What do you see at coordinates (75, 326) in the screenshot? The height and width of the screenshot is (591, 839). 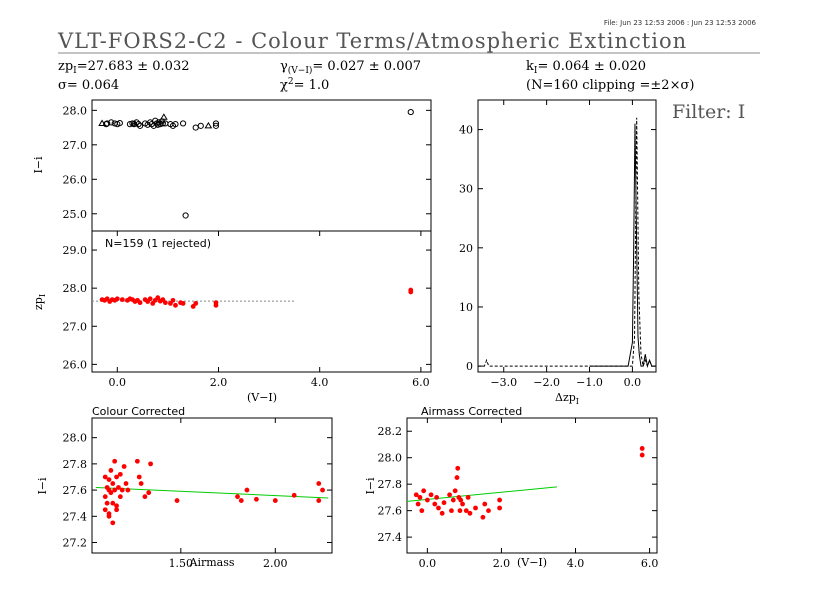 I see `zp-vs-color-ytick-label: 27.0` at bounding box center [75, 326].